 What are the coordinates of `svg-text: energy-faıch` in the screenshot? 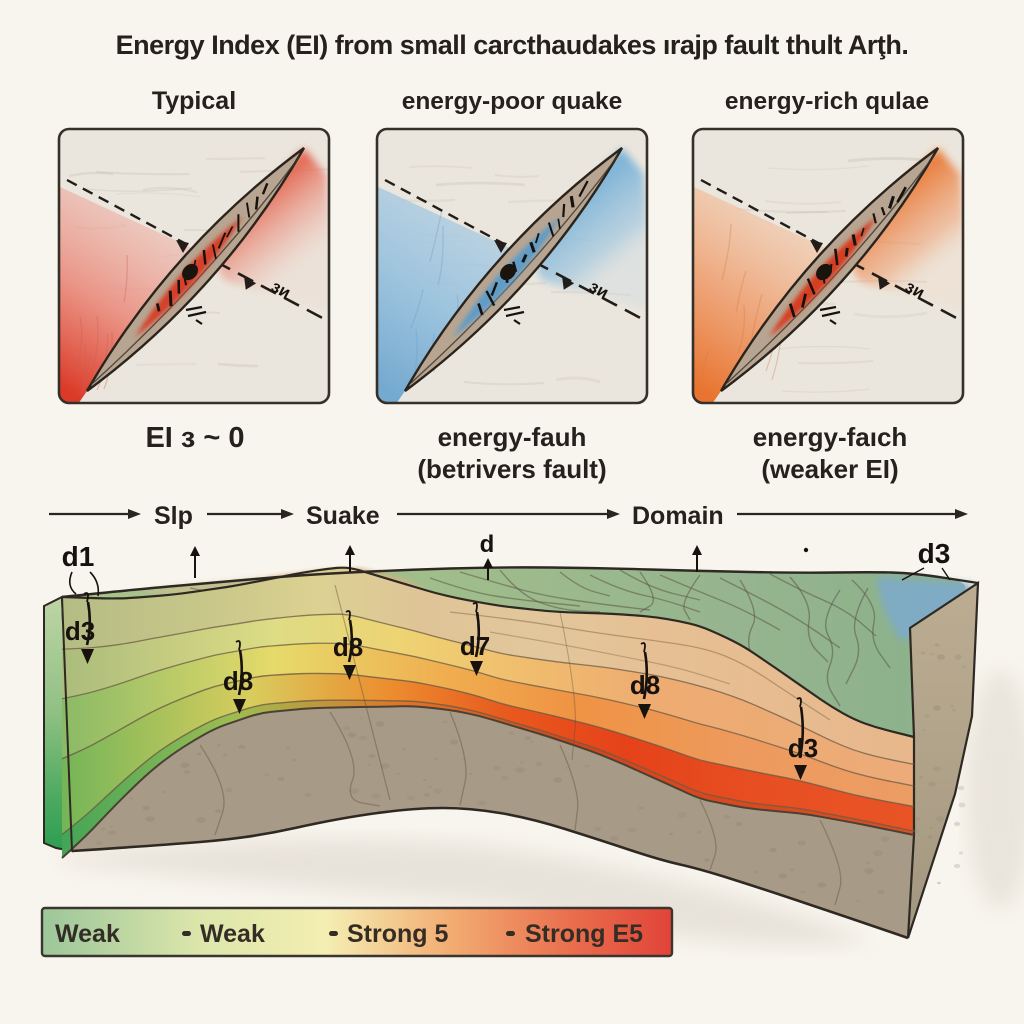 It's located at (830, 437).